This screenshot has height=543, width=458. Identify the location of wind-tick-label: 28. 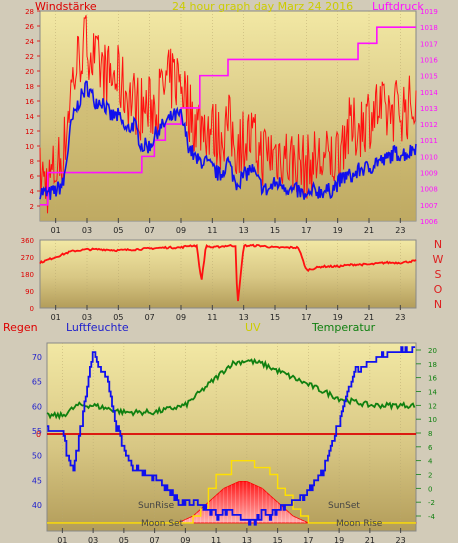
(29, 12).